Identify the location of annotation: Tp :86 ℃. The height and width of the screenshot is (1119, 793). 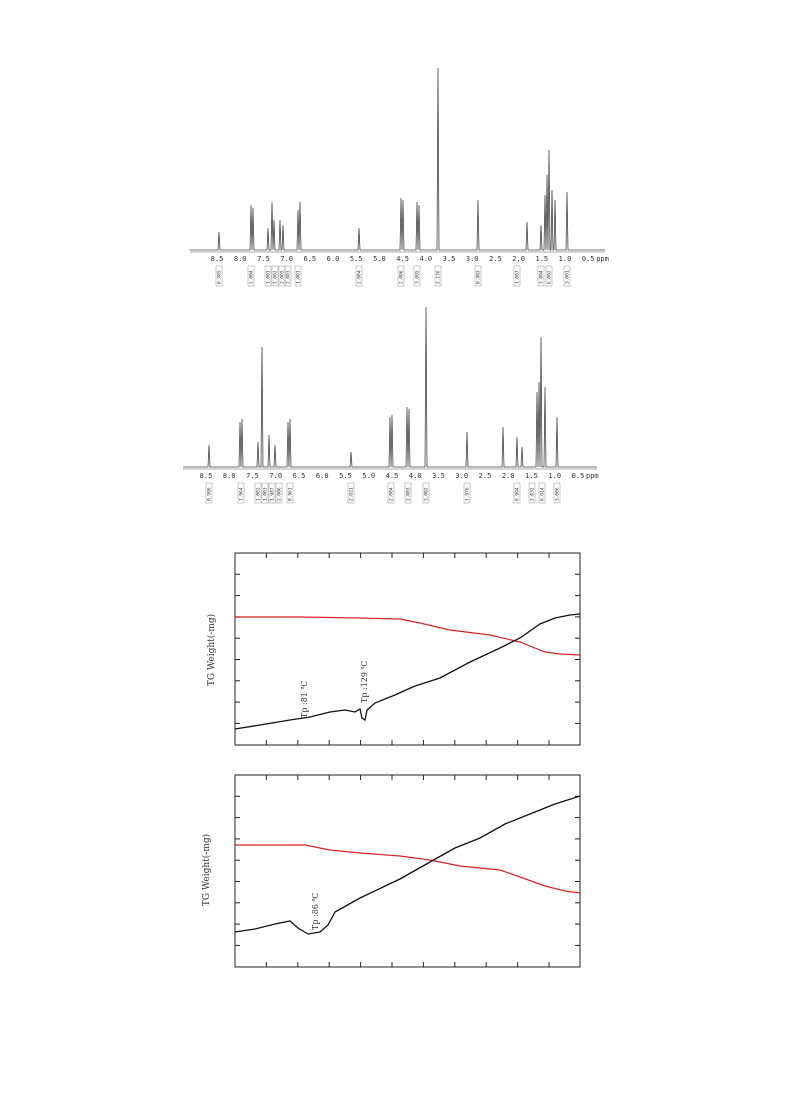
(315, 911).